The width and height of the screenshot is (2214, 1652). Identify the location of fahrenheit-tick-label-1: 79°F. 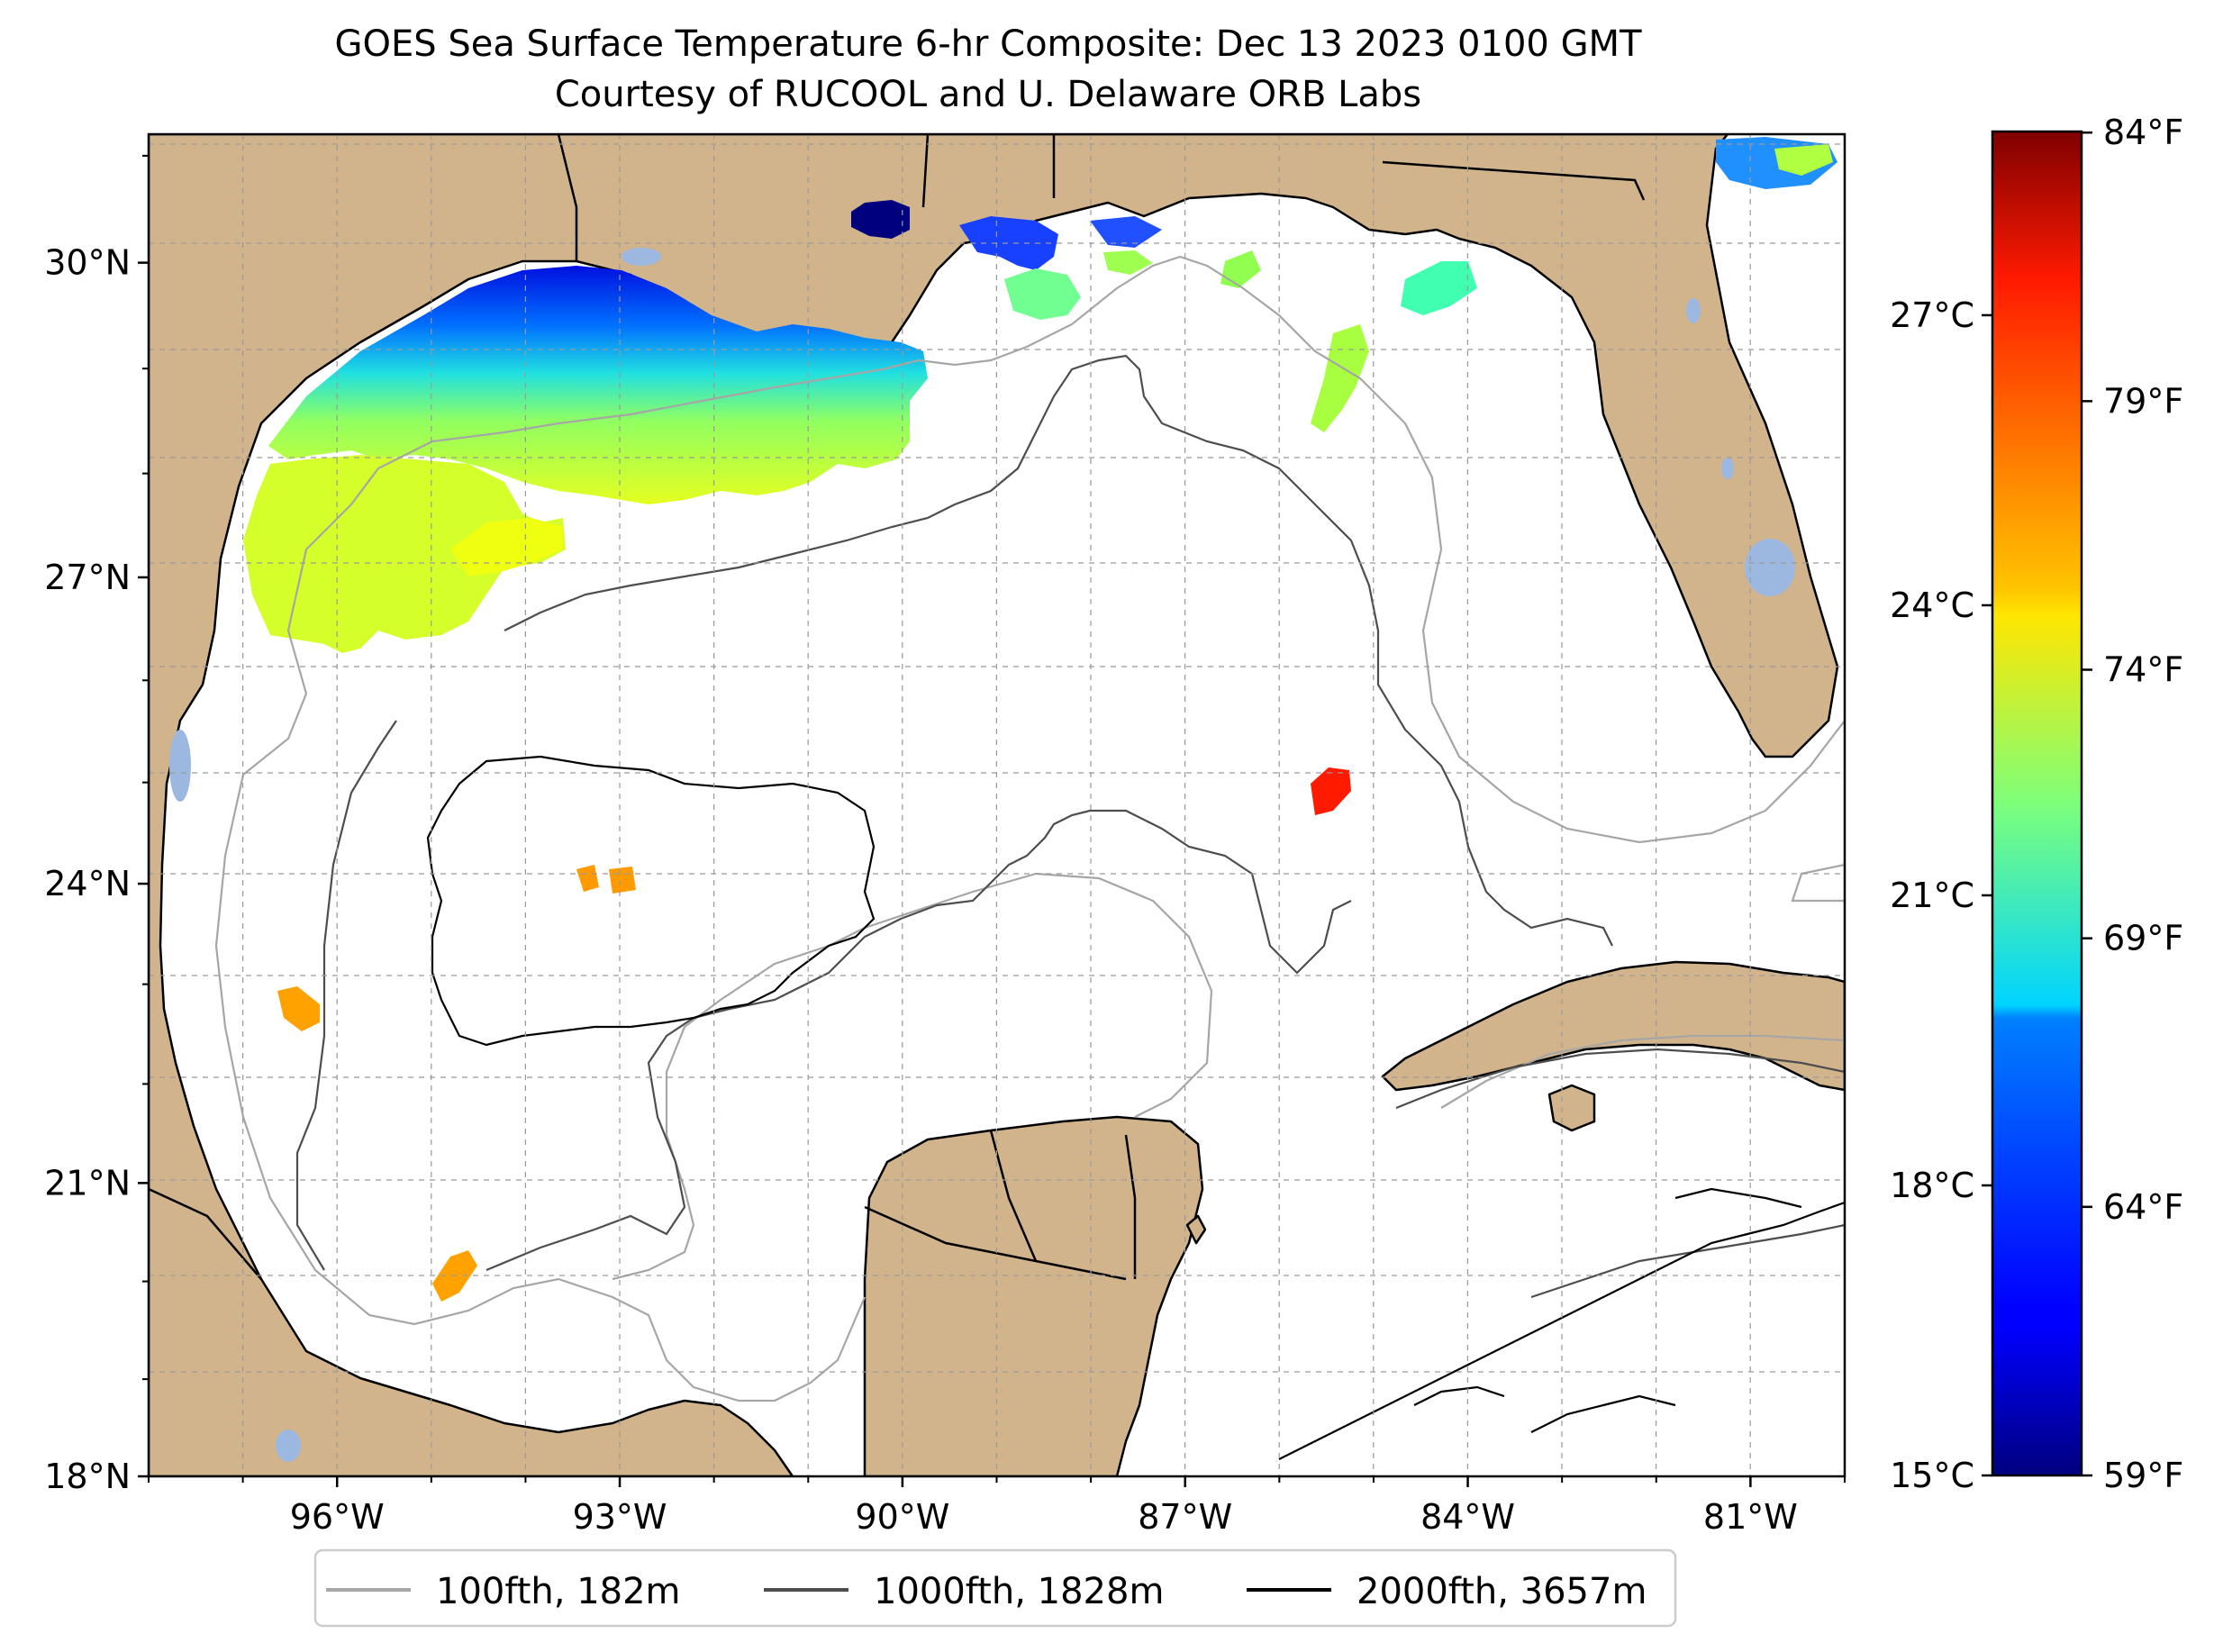
(2143, 401).